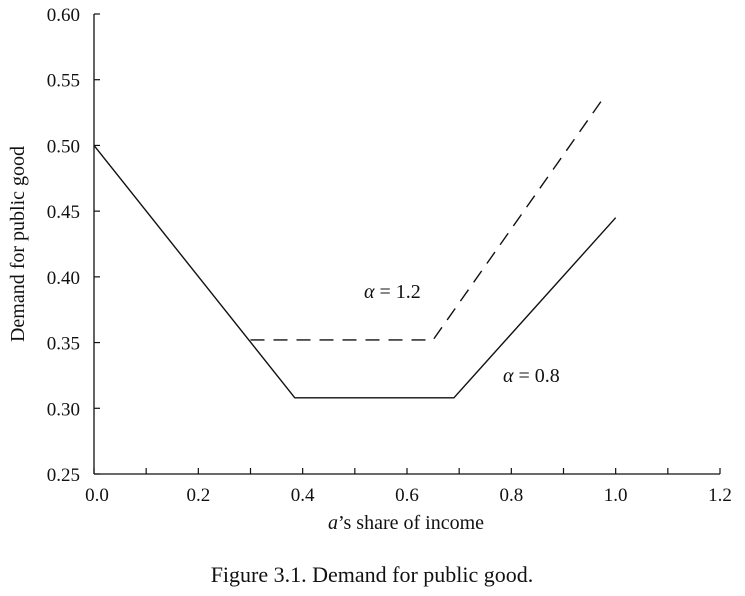 Image resolution: width=745 pixels, height=596 pixels. What do you see at coordinates (372, 574) in the screenshot?
I see `figure-caption: Figure 3.1. Demand for public good.` at bounding box center [372, 574].